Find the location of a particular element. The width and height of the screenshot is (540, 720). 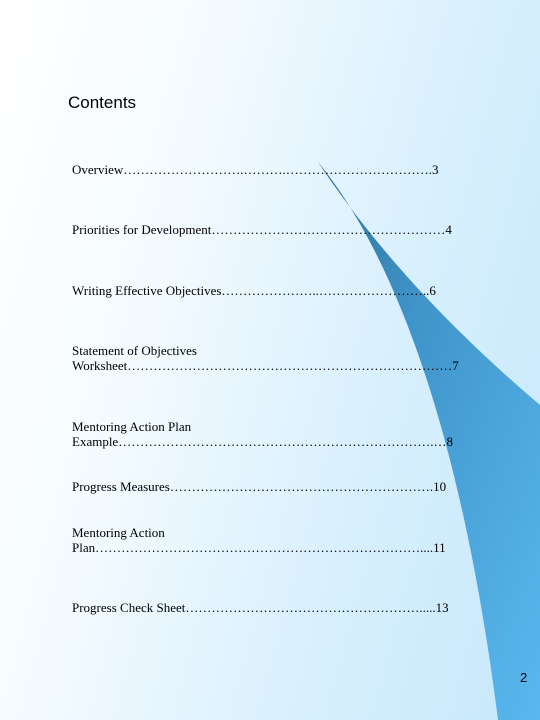

toc-entry-text: Worksheet…………………………………………………………………7 is located at coordinates (265, 365).